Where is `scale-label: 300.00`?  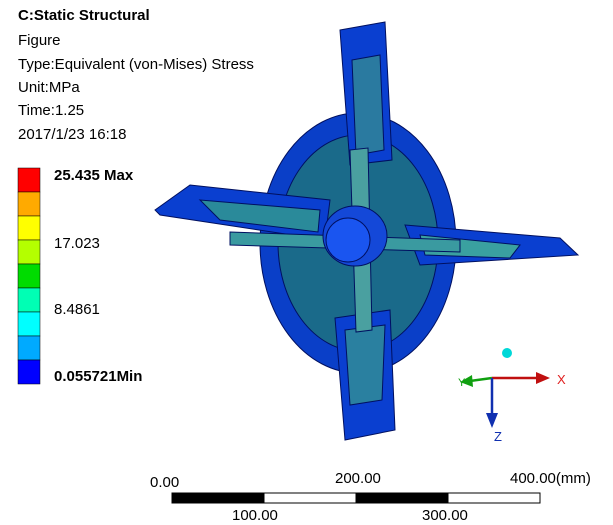
scale-label: 300.00 is located at coordinates (445, 515).